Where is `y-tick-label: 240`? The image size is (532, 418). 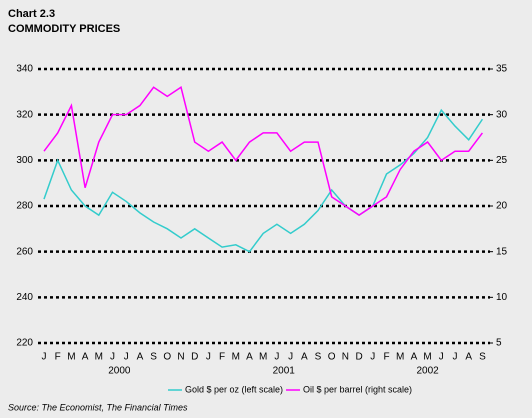
y-tick-label: 240 is located at coordinates (24, 297).